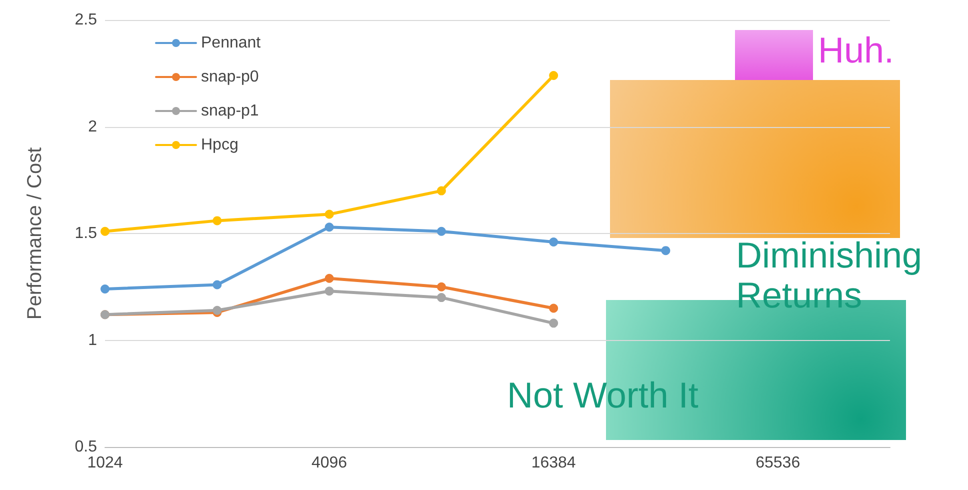  I want to click on x-tick-label: 1024, so click(105, 463).